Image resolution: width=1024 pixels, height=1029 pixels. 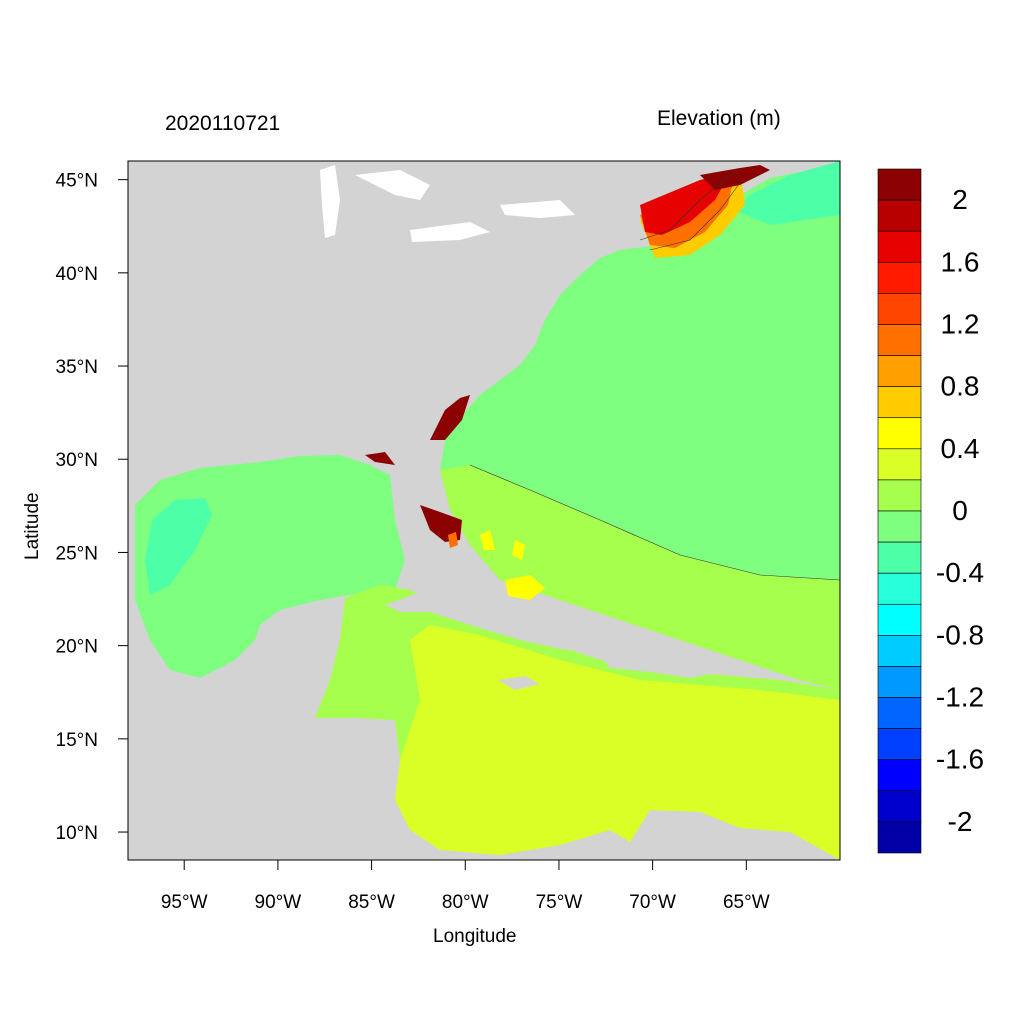 I want to click on y-axis-ticks: 45°N 40°N 35°N 30°N 25°N 20°N 15°N 10°N, so click(x=92, y=507).